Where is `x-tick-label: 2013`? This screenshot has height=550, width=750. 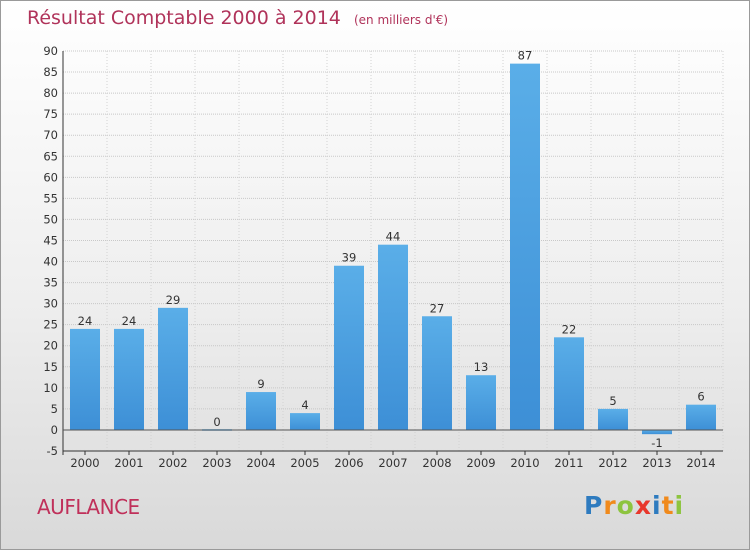
x-tick-label: 2013 is located at coordinates (656, 463).